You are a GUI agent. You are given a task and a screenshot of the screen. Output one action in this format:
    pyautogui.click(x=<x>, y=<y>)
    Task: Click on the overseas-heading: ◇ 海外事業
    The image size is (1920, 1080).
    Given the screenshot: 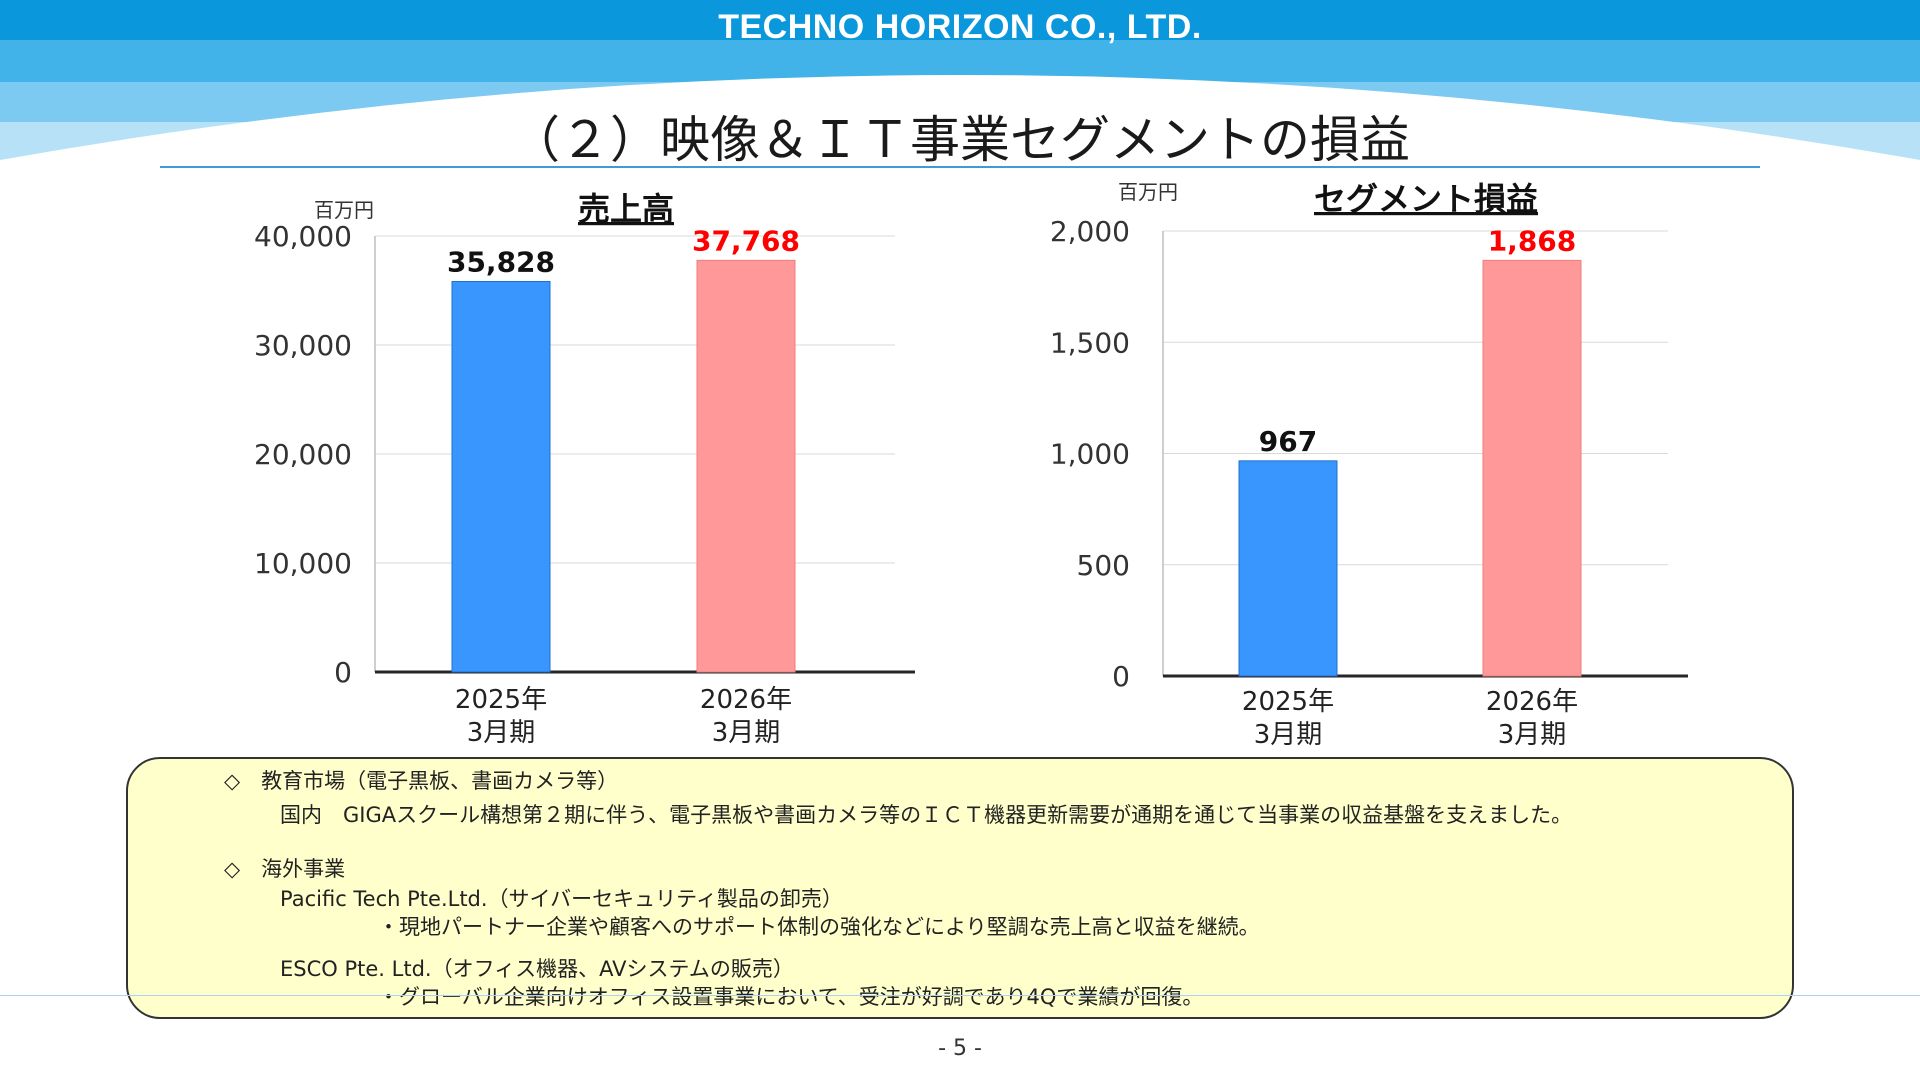 What is the action you would take?
    pyautogui.click(x=285, y=869)
    